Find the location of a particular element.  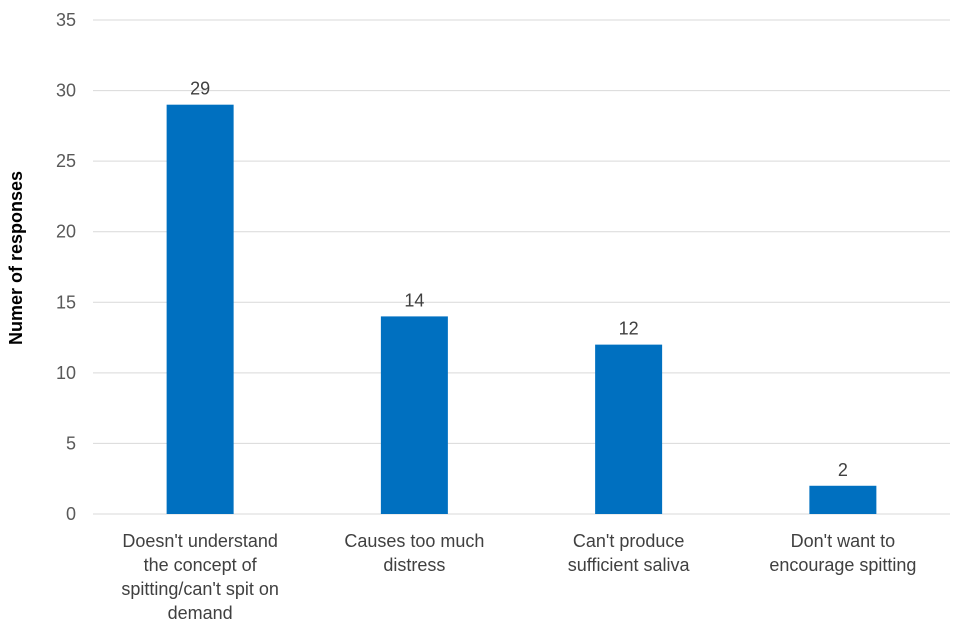

y-tick-label: 5 is located at coordinates (71, 443).